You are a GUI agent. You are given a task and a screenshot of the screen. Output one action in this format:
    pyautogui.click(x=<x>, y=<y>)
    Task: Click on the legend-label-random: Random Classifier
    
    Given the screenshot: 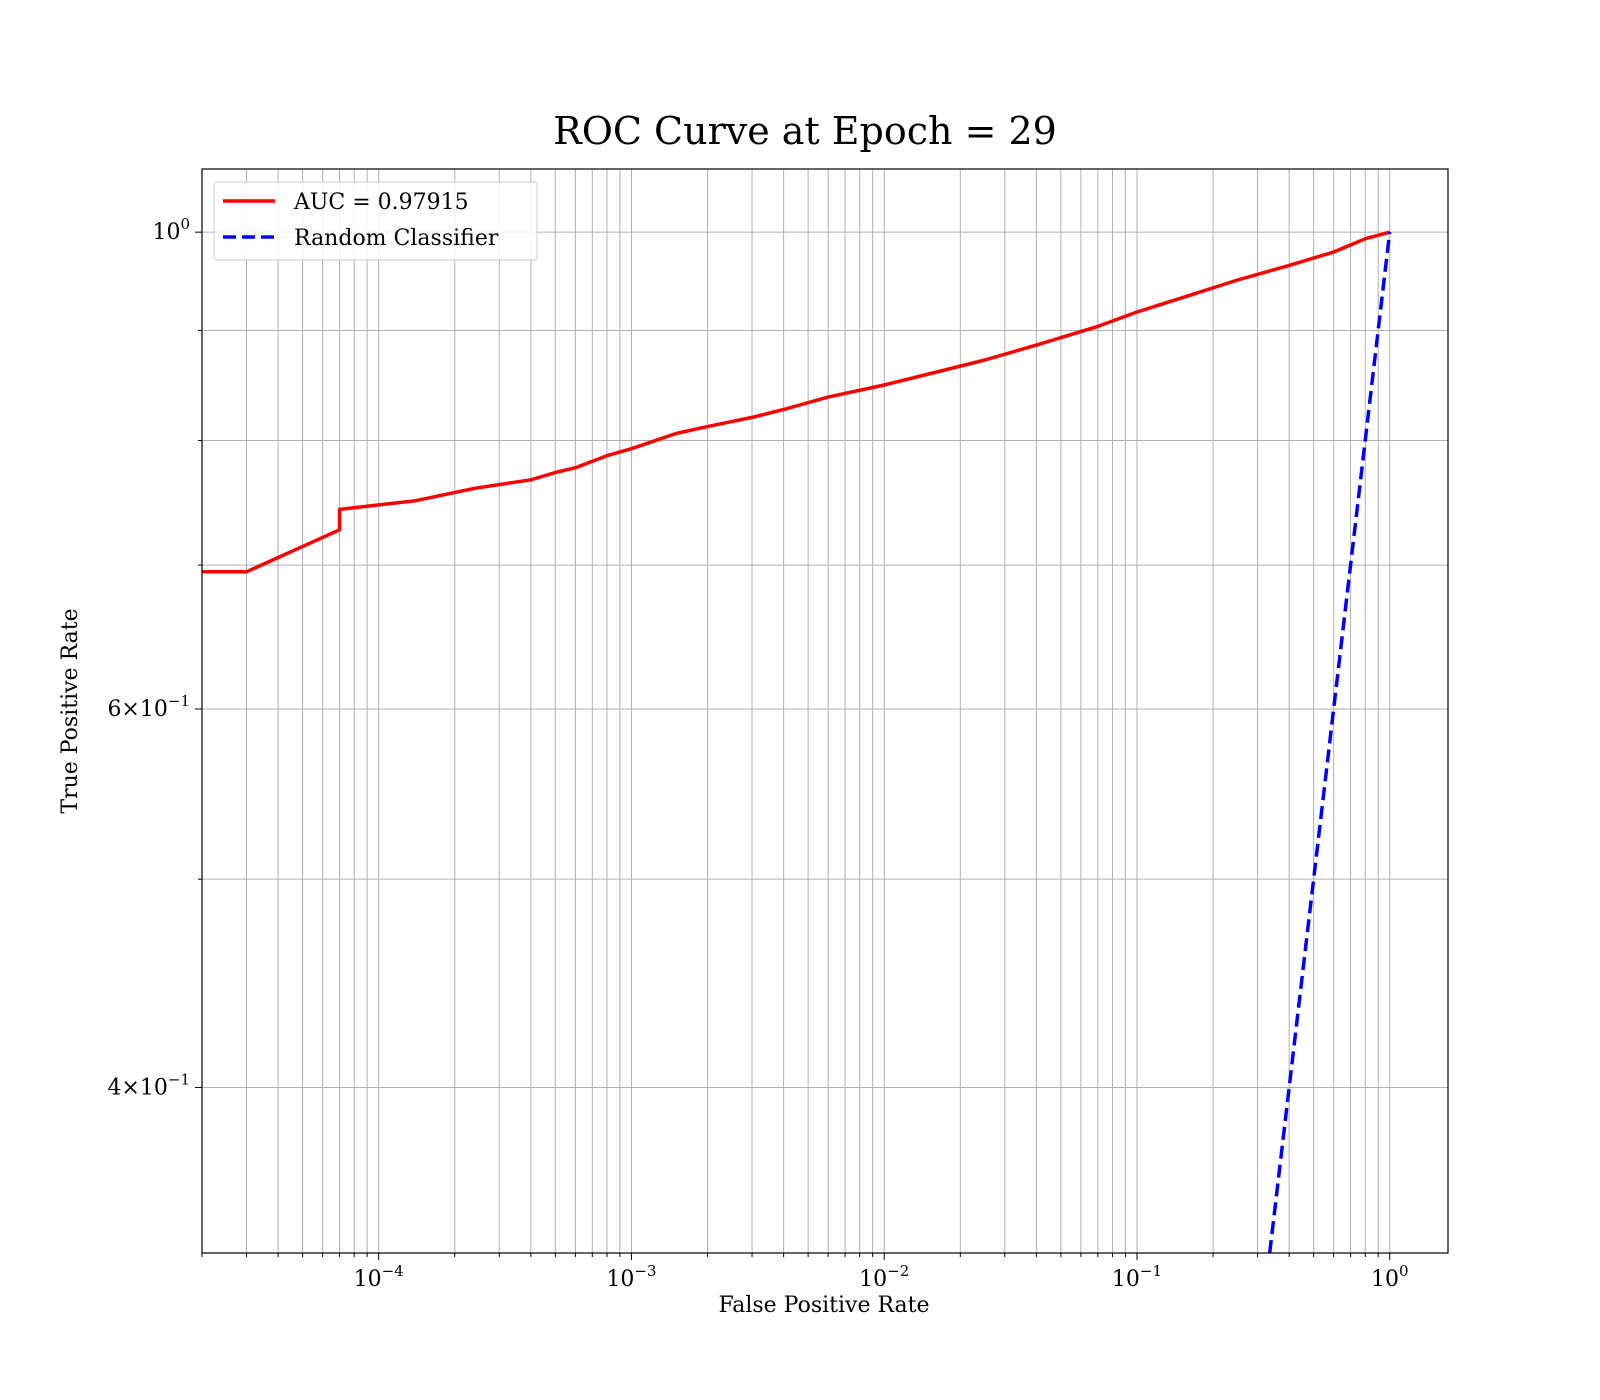 What is the action you would take?
    pyautogui.click(x=396, y=238)
    